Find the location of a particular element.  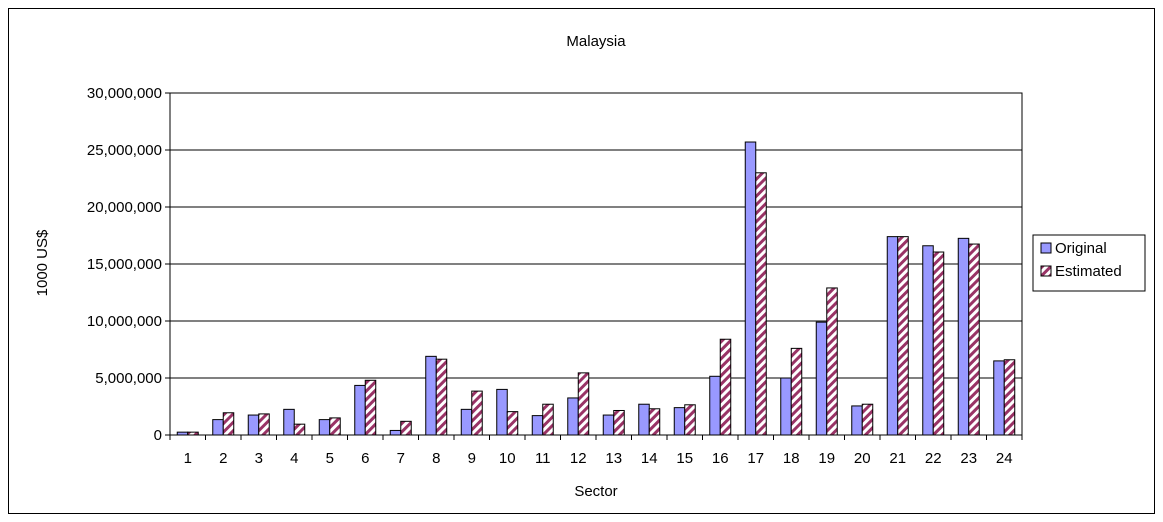

x-tick-label: 12 is located at coordinates (578, 458).